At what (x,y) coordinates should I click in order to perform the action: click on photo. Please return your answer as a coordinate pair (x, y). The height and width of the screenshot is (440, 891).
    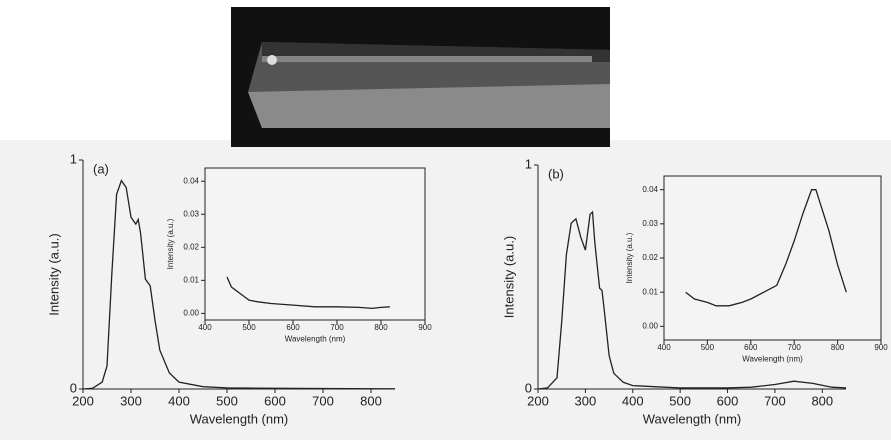
    Looking at the image, I should click on (420, 77).